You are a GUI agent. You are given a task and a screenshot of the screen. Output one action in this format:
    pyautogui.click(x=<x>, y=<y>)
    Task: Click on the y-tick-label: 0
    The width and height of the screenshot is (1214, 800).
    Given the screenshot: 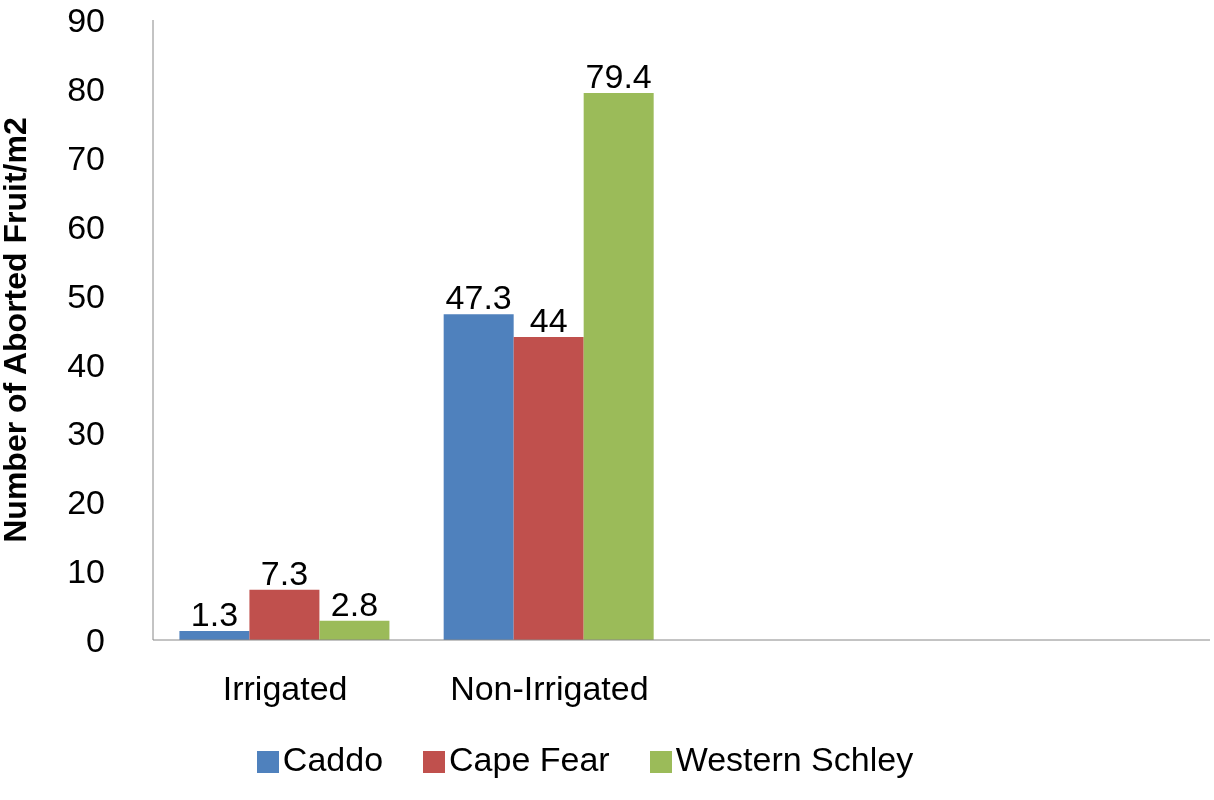 What is the action you would take?
    pyautogui.click(x=95, y=640)
    